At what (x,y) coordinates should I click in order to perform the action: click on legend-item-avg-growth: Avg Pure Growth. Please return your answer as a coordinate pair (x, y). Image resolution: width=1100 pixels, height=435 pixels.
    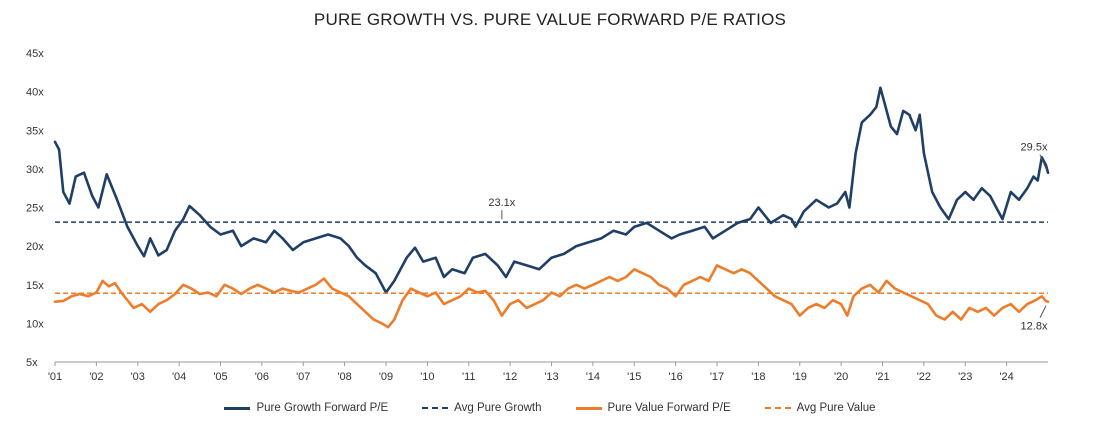
    Looking at the image, I should click on (482, 408).